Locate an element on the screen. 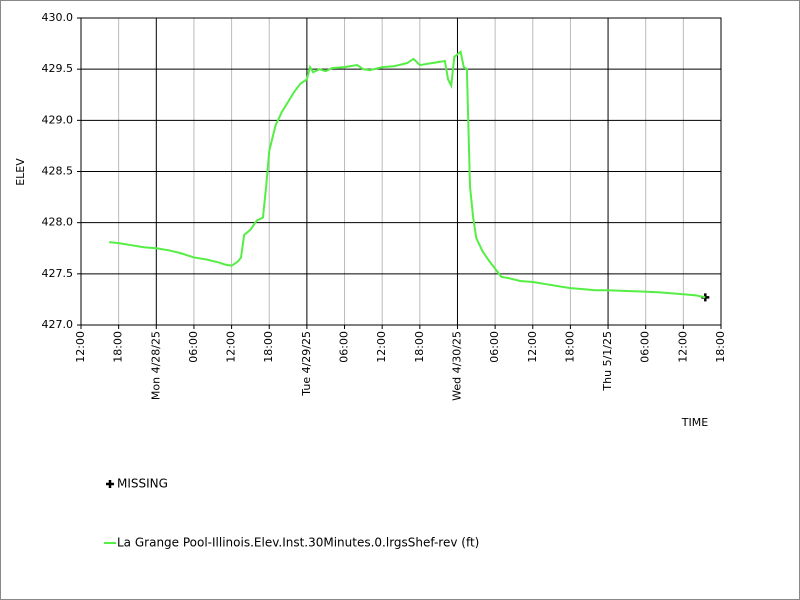  y-tick-label: 430.0 is located at coordinates (58, 17).